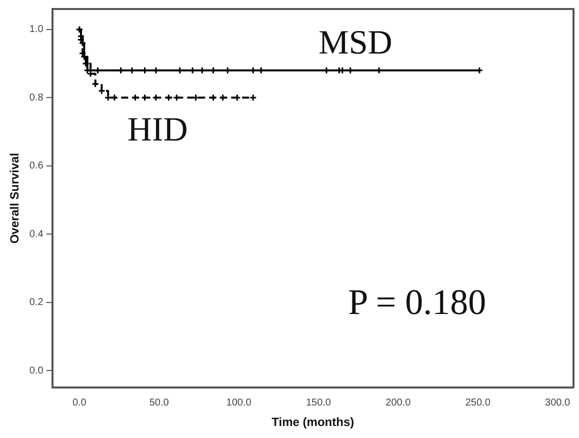 This screenshot has height=438, width=579. What do you see at coordinates (558, 402) in the screenshot?
I see `x-tick-label: 300.0` at bounding box center [558, 402].